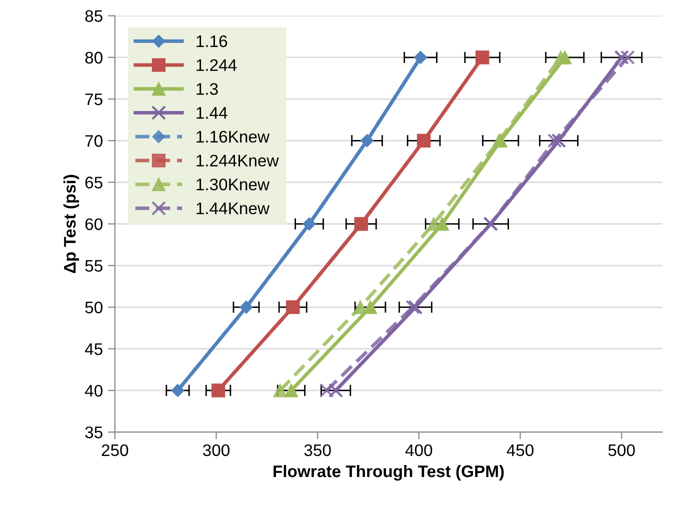 Image resolution: width=684 pixels, height=525 pixels. I want to click on x-tick-label: 500, so click(621, 450).